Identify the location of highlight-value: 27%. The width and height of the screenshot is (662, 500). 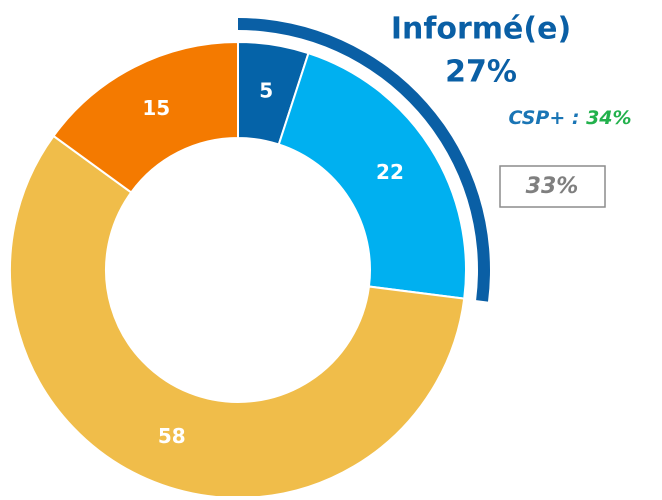
(481, 72).